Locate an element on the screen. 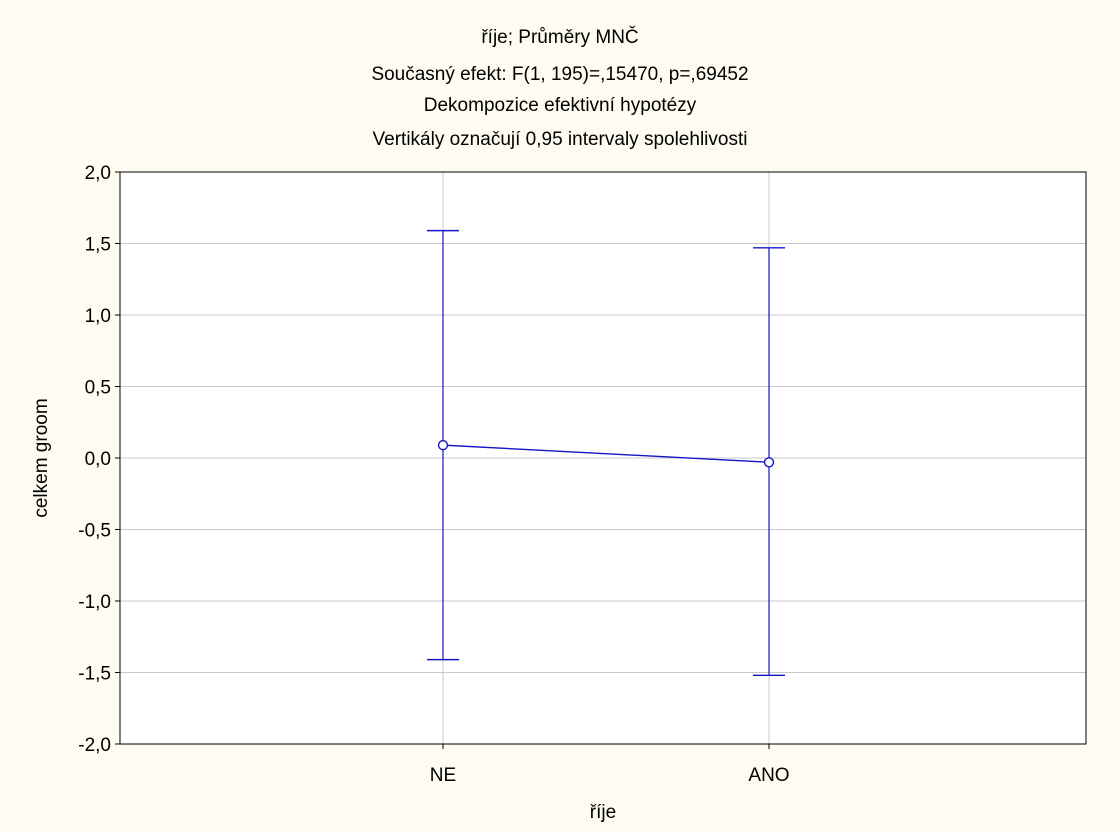 The height and width of the screenshot is (832, 1120). y-tick-label: 1,0 is located at coordinates (98, 316).